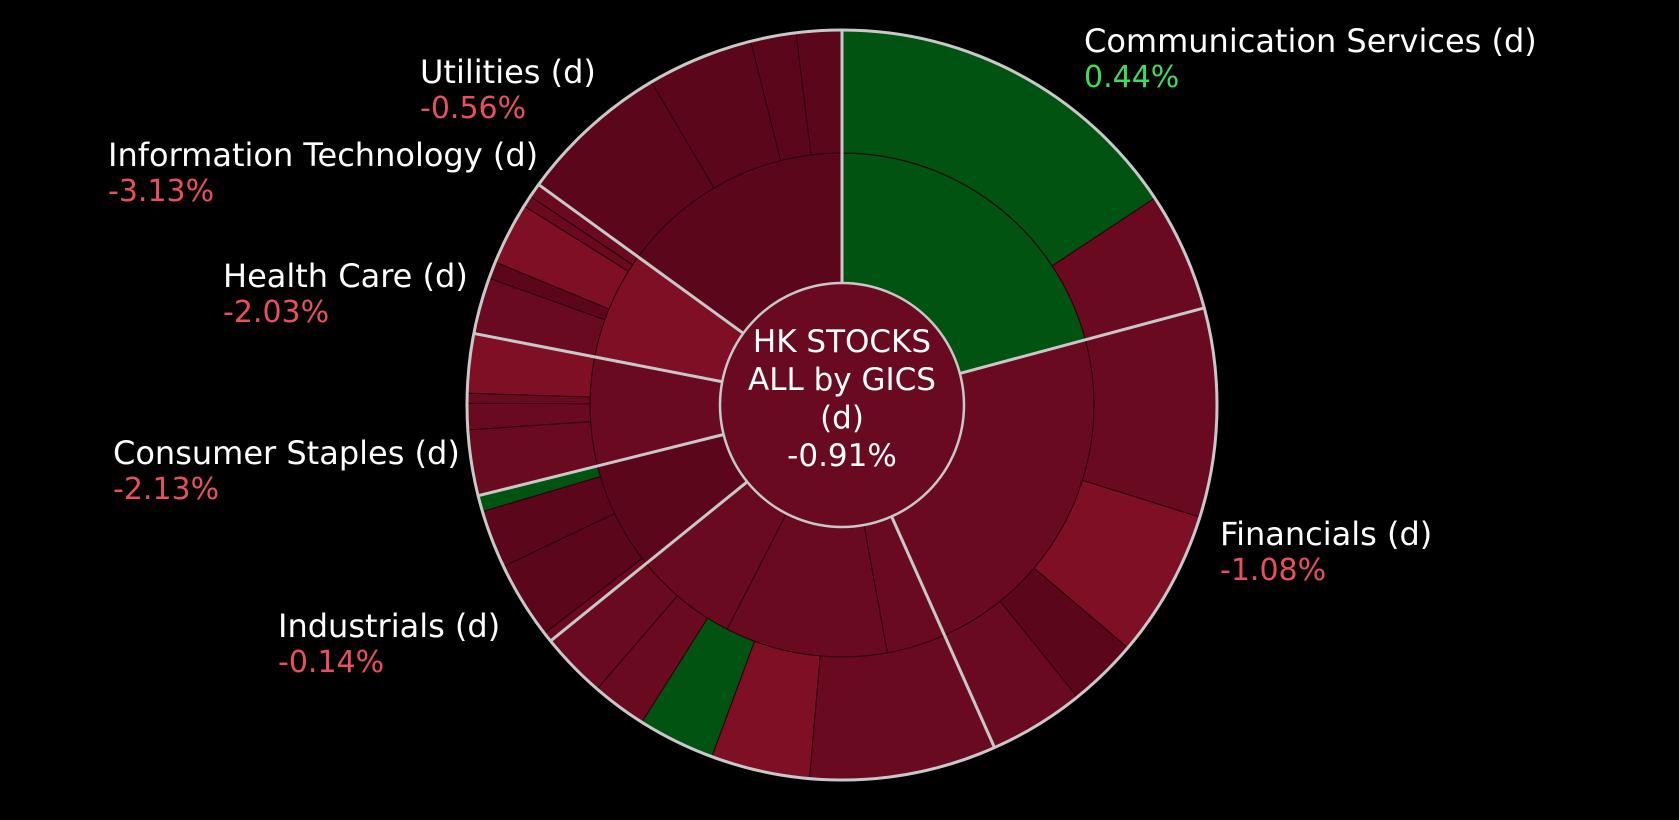 The image size is (1679, 820). I want to click on sector-name-4: Health Care (d), so click(345, 276).